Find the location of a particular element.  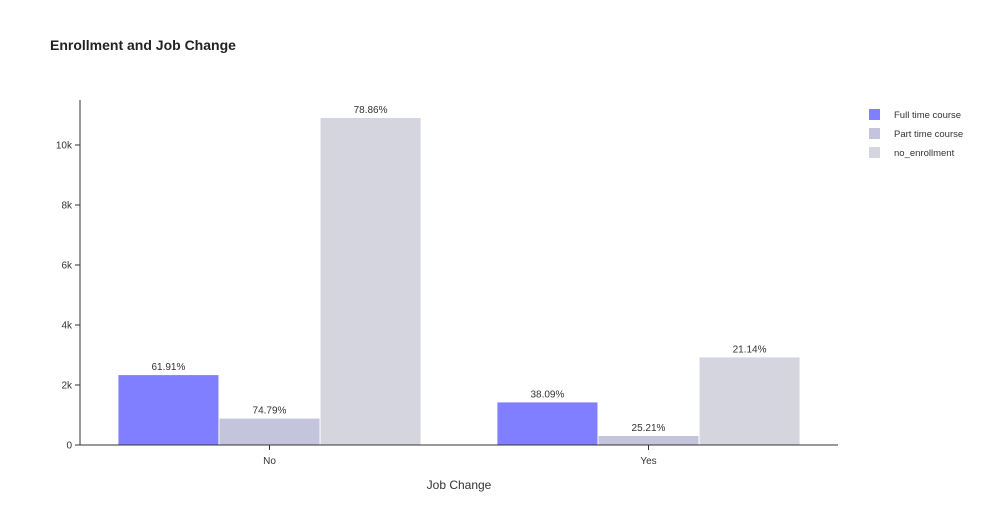

x-tick-label: No is located at coordinates (269, 461).